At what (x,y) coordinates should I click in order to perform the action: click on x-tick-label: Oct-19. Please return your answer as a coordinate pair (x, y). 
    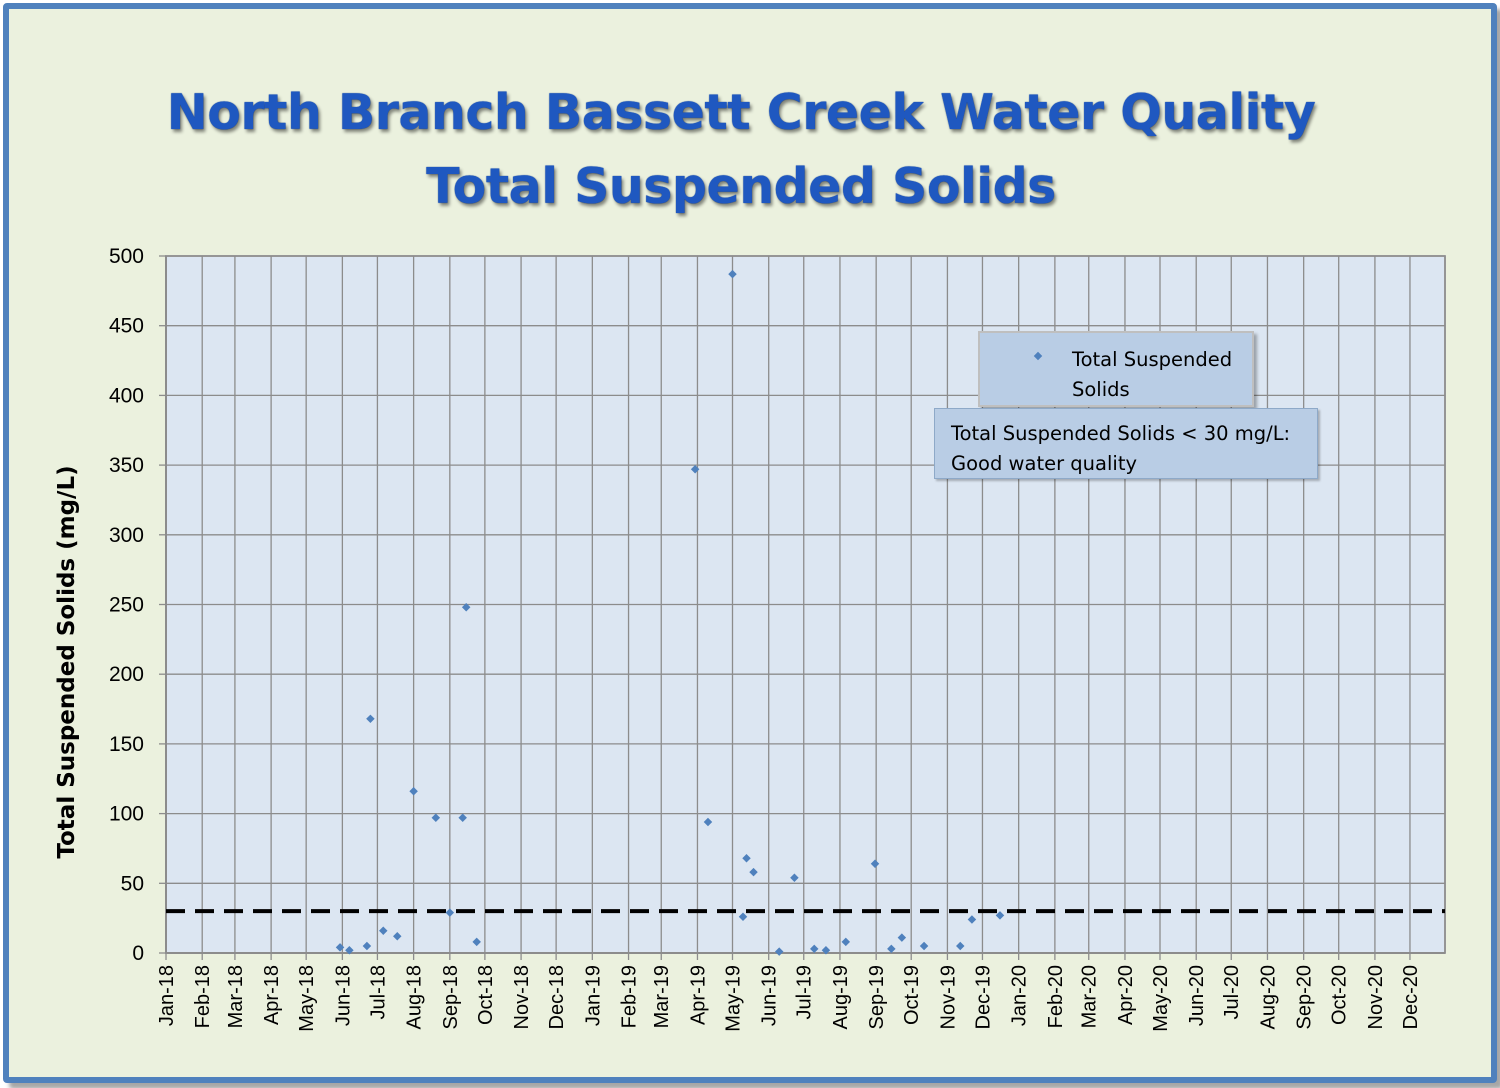
    Looking at the image, I should click on (912, 995).